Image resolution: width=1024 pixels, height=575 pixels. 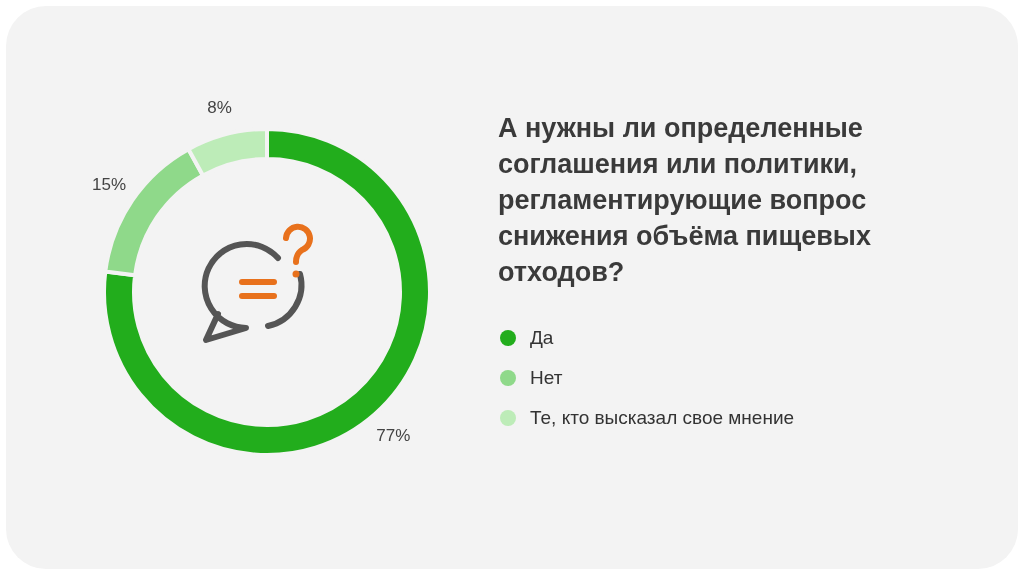 I want to click on legend-label: Те, кто высказал свое мнение, so click(x=662, y=418).